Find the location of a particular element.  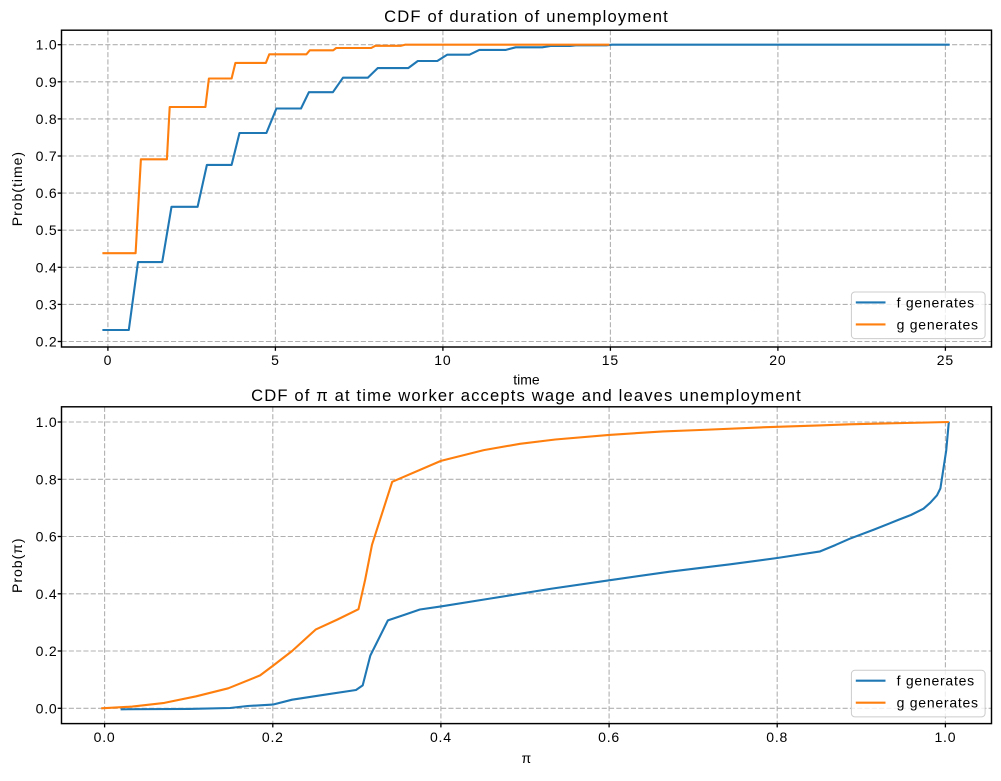

svg-text: 5 is located at coordinates (275, 360).